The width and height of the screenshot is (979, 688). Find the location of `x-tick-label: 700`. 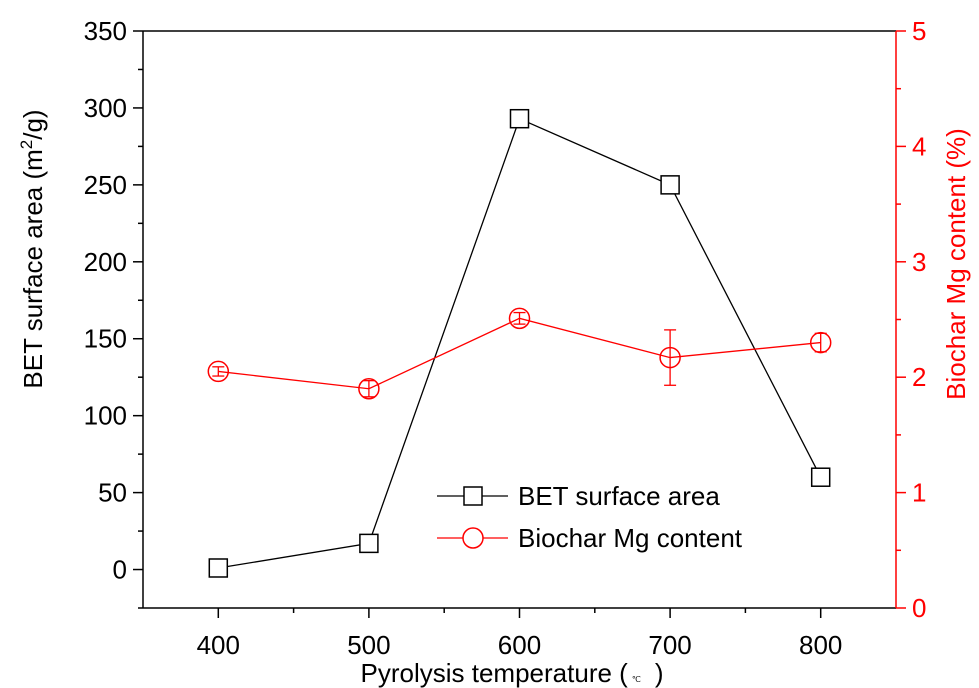

x-tick-label: 700 is located at coordinates (669, 645).